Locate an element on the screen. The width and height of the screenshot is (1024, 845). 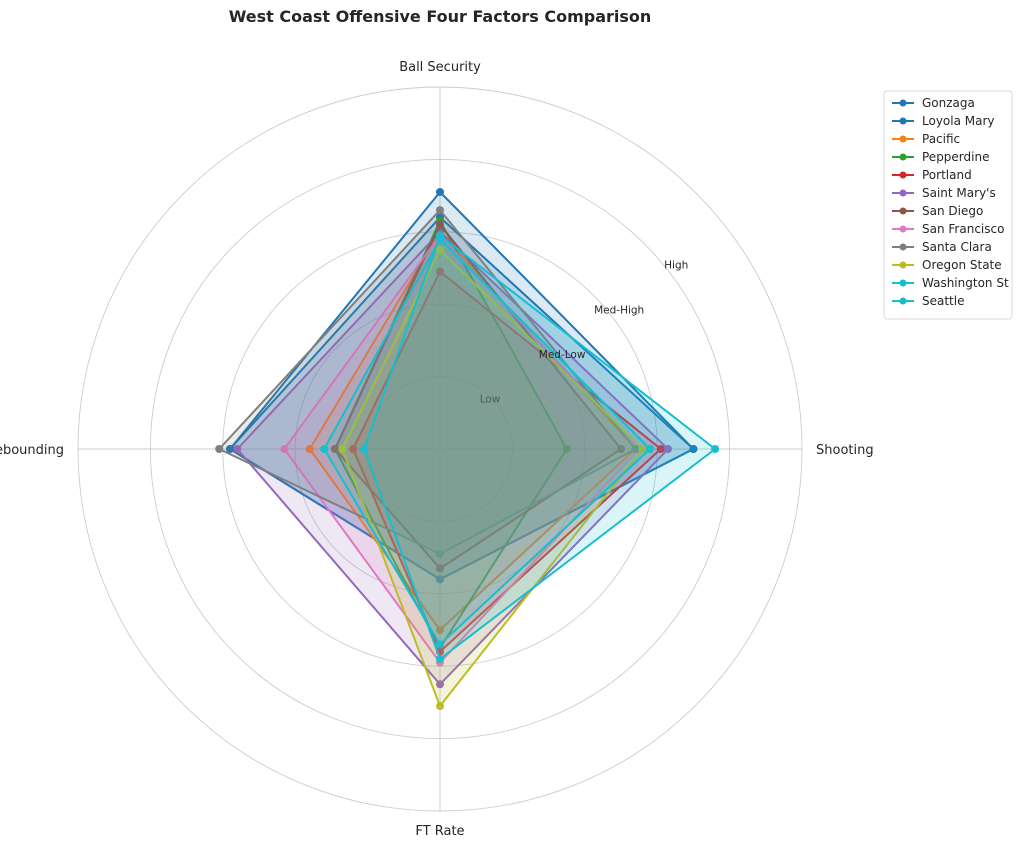
ring-label: Low is located at coordinates (490, 399).